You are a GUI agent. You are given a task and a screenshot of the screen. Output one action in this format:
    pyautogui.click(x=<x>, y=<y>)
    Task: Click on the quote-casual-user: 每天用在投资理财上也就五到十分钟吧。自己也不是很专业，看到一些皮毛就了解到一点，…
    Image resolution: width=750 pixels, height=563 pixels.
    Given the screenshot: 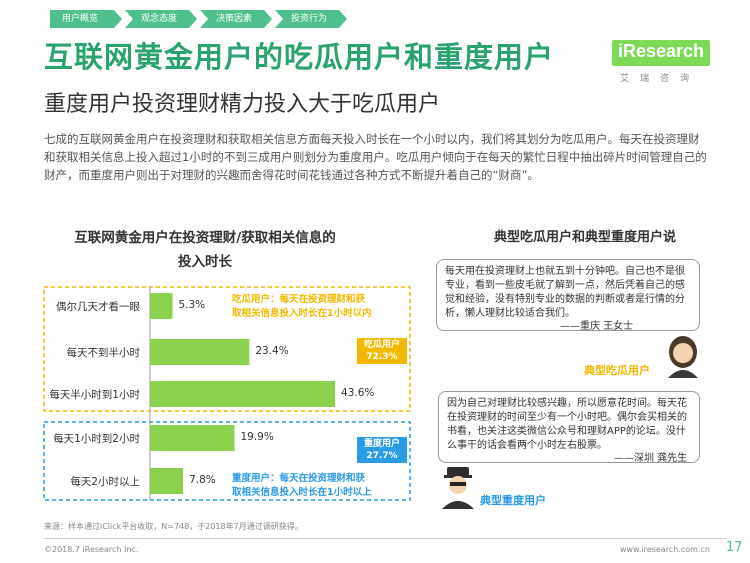 What is the action you would take?
    pyautogui.click(x=568, y=295)
    